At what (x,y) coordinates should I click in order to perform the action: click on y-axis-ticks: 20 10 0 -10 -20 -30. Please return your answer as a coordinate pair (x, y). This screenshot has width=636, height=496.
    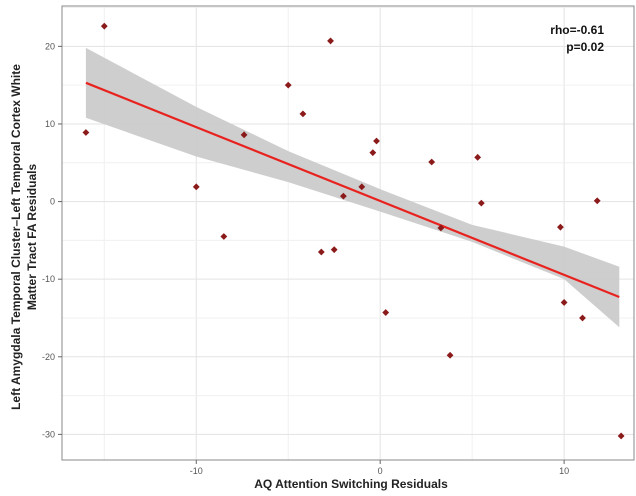
    Looking at the image, I should click on (52, 240).